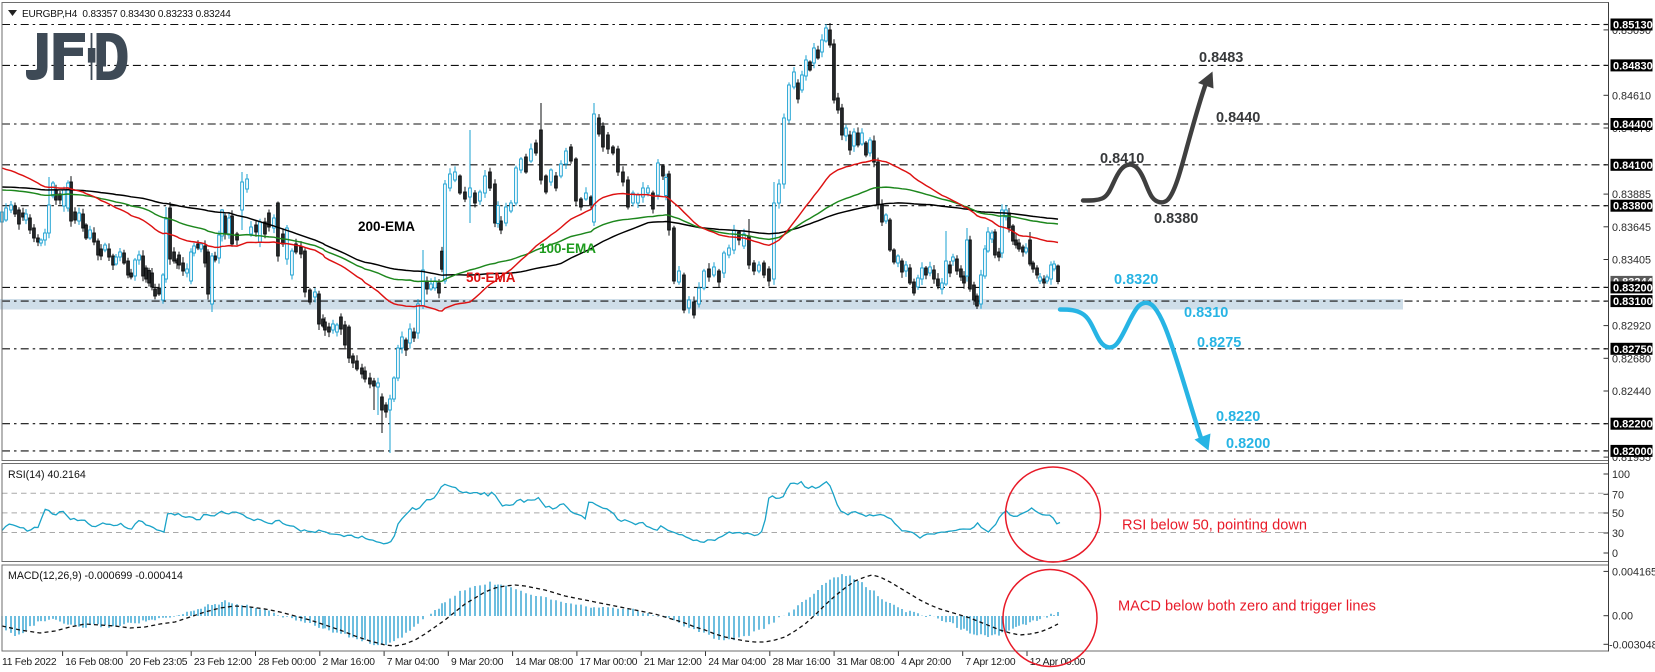 This screenshot has width=1655, height=672. I want to click on svg-text: 30, so click(1618, 534).